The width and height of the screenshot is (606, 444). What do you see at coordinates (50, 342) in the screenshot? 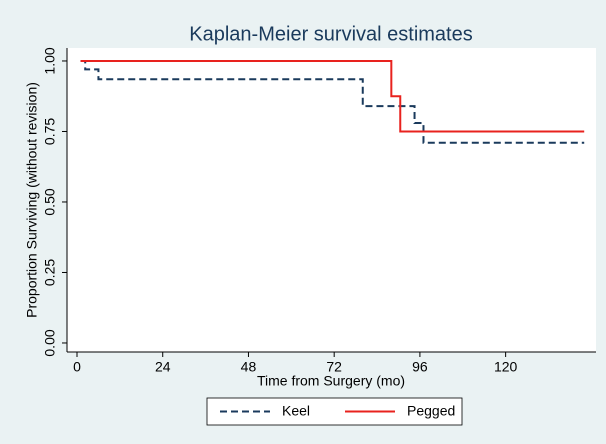
I see `y-tick-label: 0.00` at bounding box center [50, 342].